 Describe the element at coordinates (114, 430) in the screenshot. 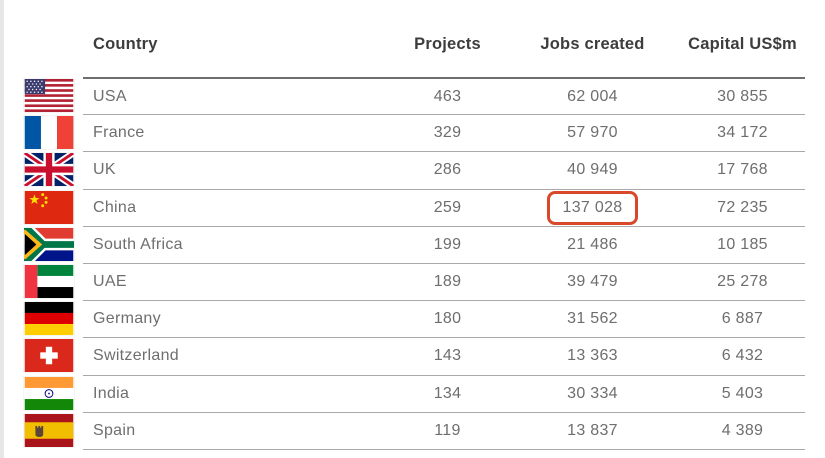

I see `country-cell: Spain` at that location.